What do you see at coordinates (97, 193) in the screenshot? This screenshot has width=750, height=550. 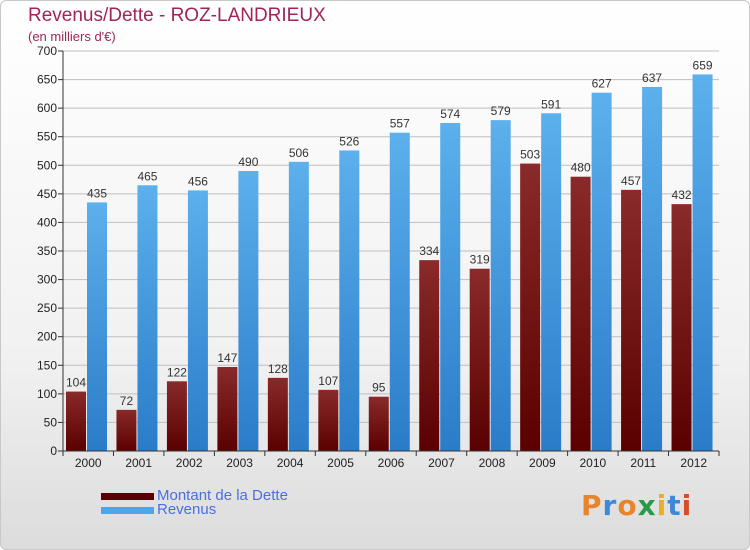 I see `data-label-revenus: 435` at bounding box center [97, 193].